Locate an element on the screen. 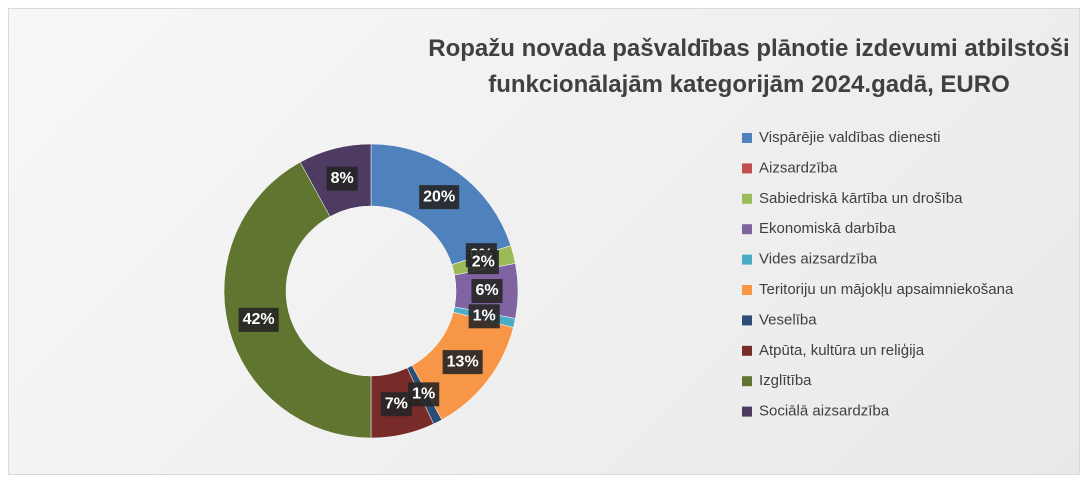 Image resolution: width=1086 pixels, height=481 pixels. data-label: 13% is located at coordinates (463, 361).